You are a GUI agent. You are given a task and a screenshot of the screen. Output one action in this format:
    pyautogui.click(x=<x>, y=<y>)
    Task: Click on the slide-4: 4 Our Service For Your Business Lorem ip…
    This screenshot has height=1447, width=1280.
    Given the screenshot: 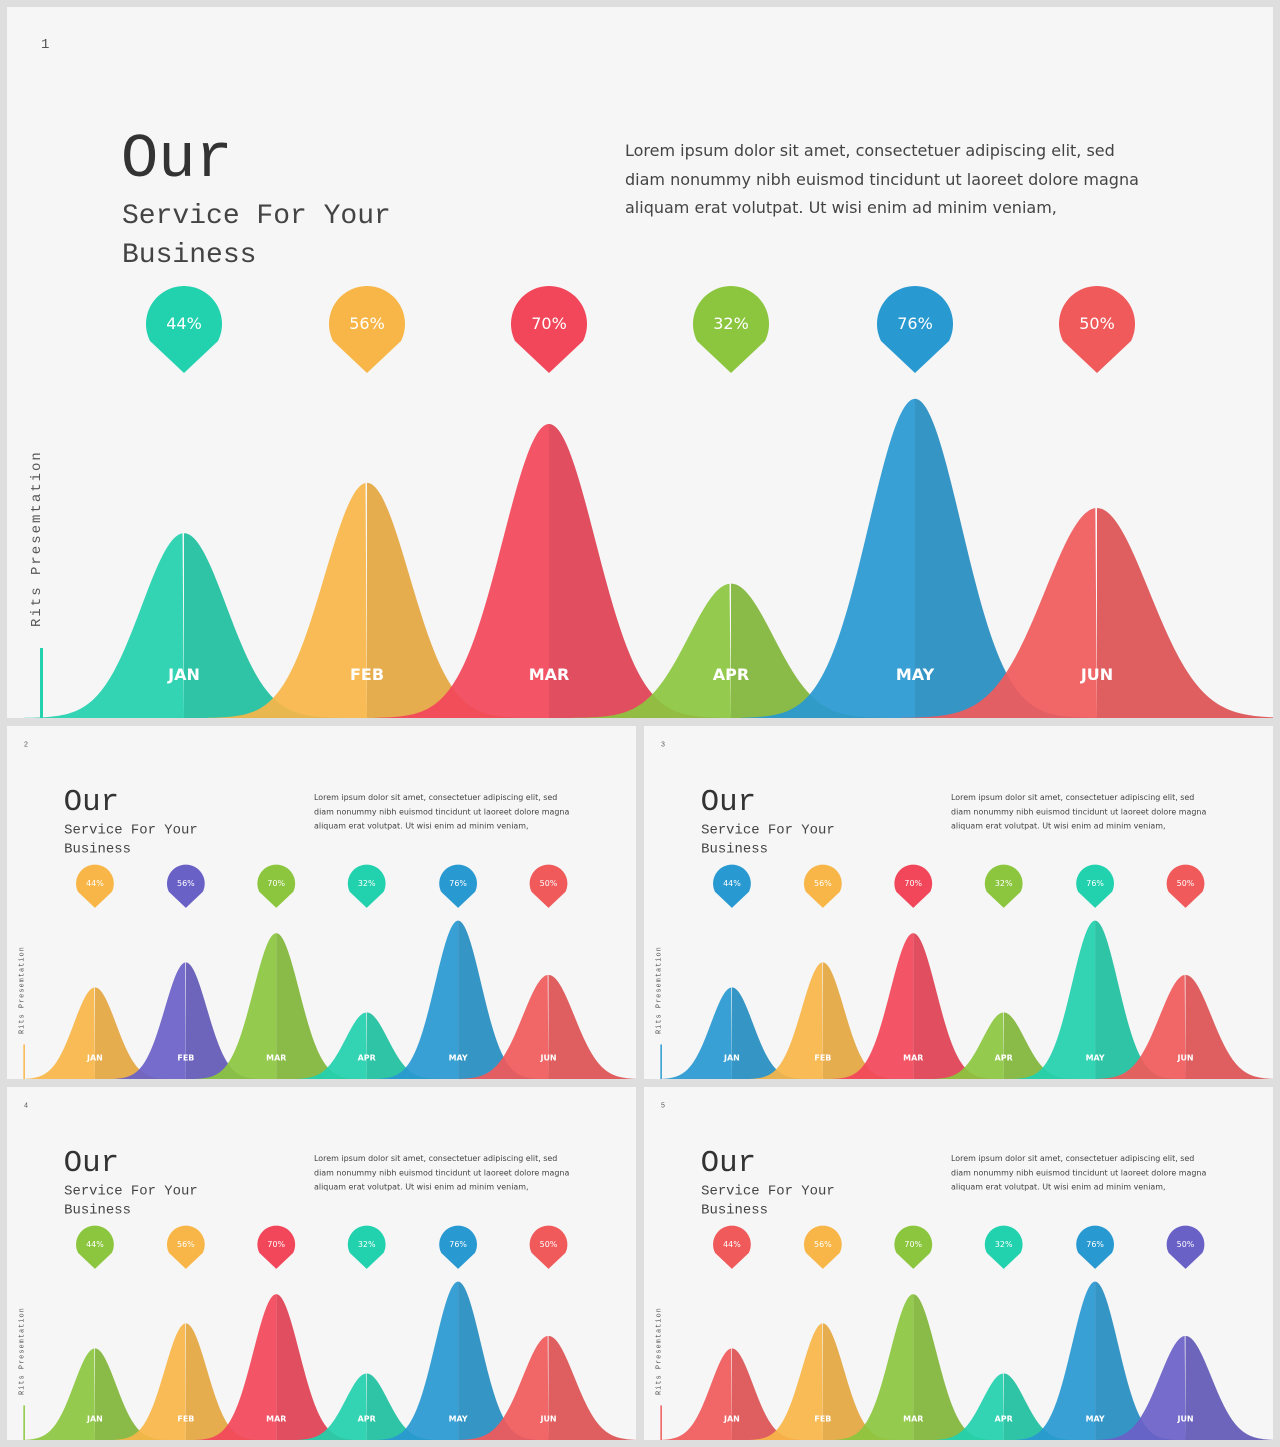 What is the action you would take?
    pyautogui.click(x=321, y=1263)
    